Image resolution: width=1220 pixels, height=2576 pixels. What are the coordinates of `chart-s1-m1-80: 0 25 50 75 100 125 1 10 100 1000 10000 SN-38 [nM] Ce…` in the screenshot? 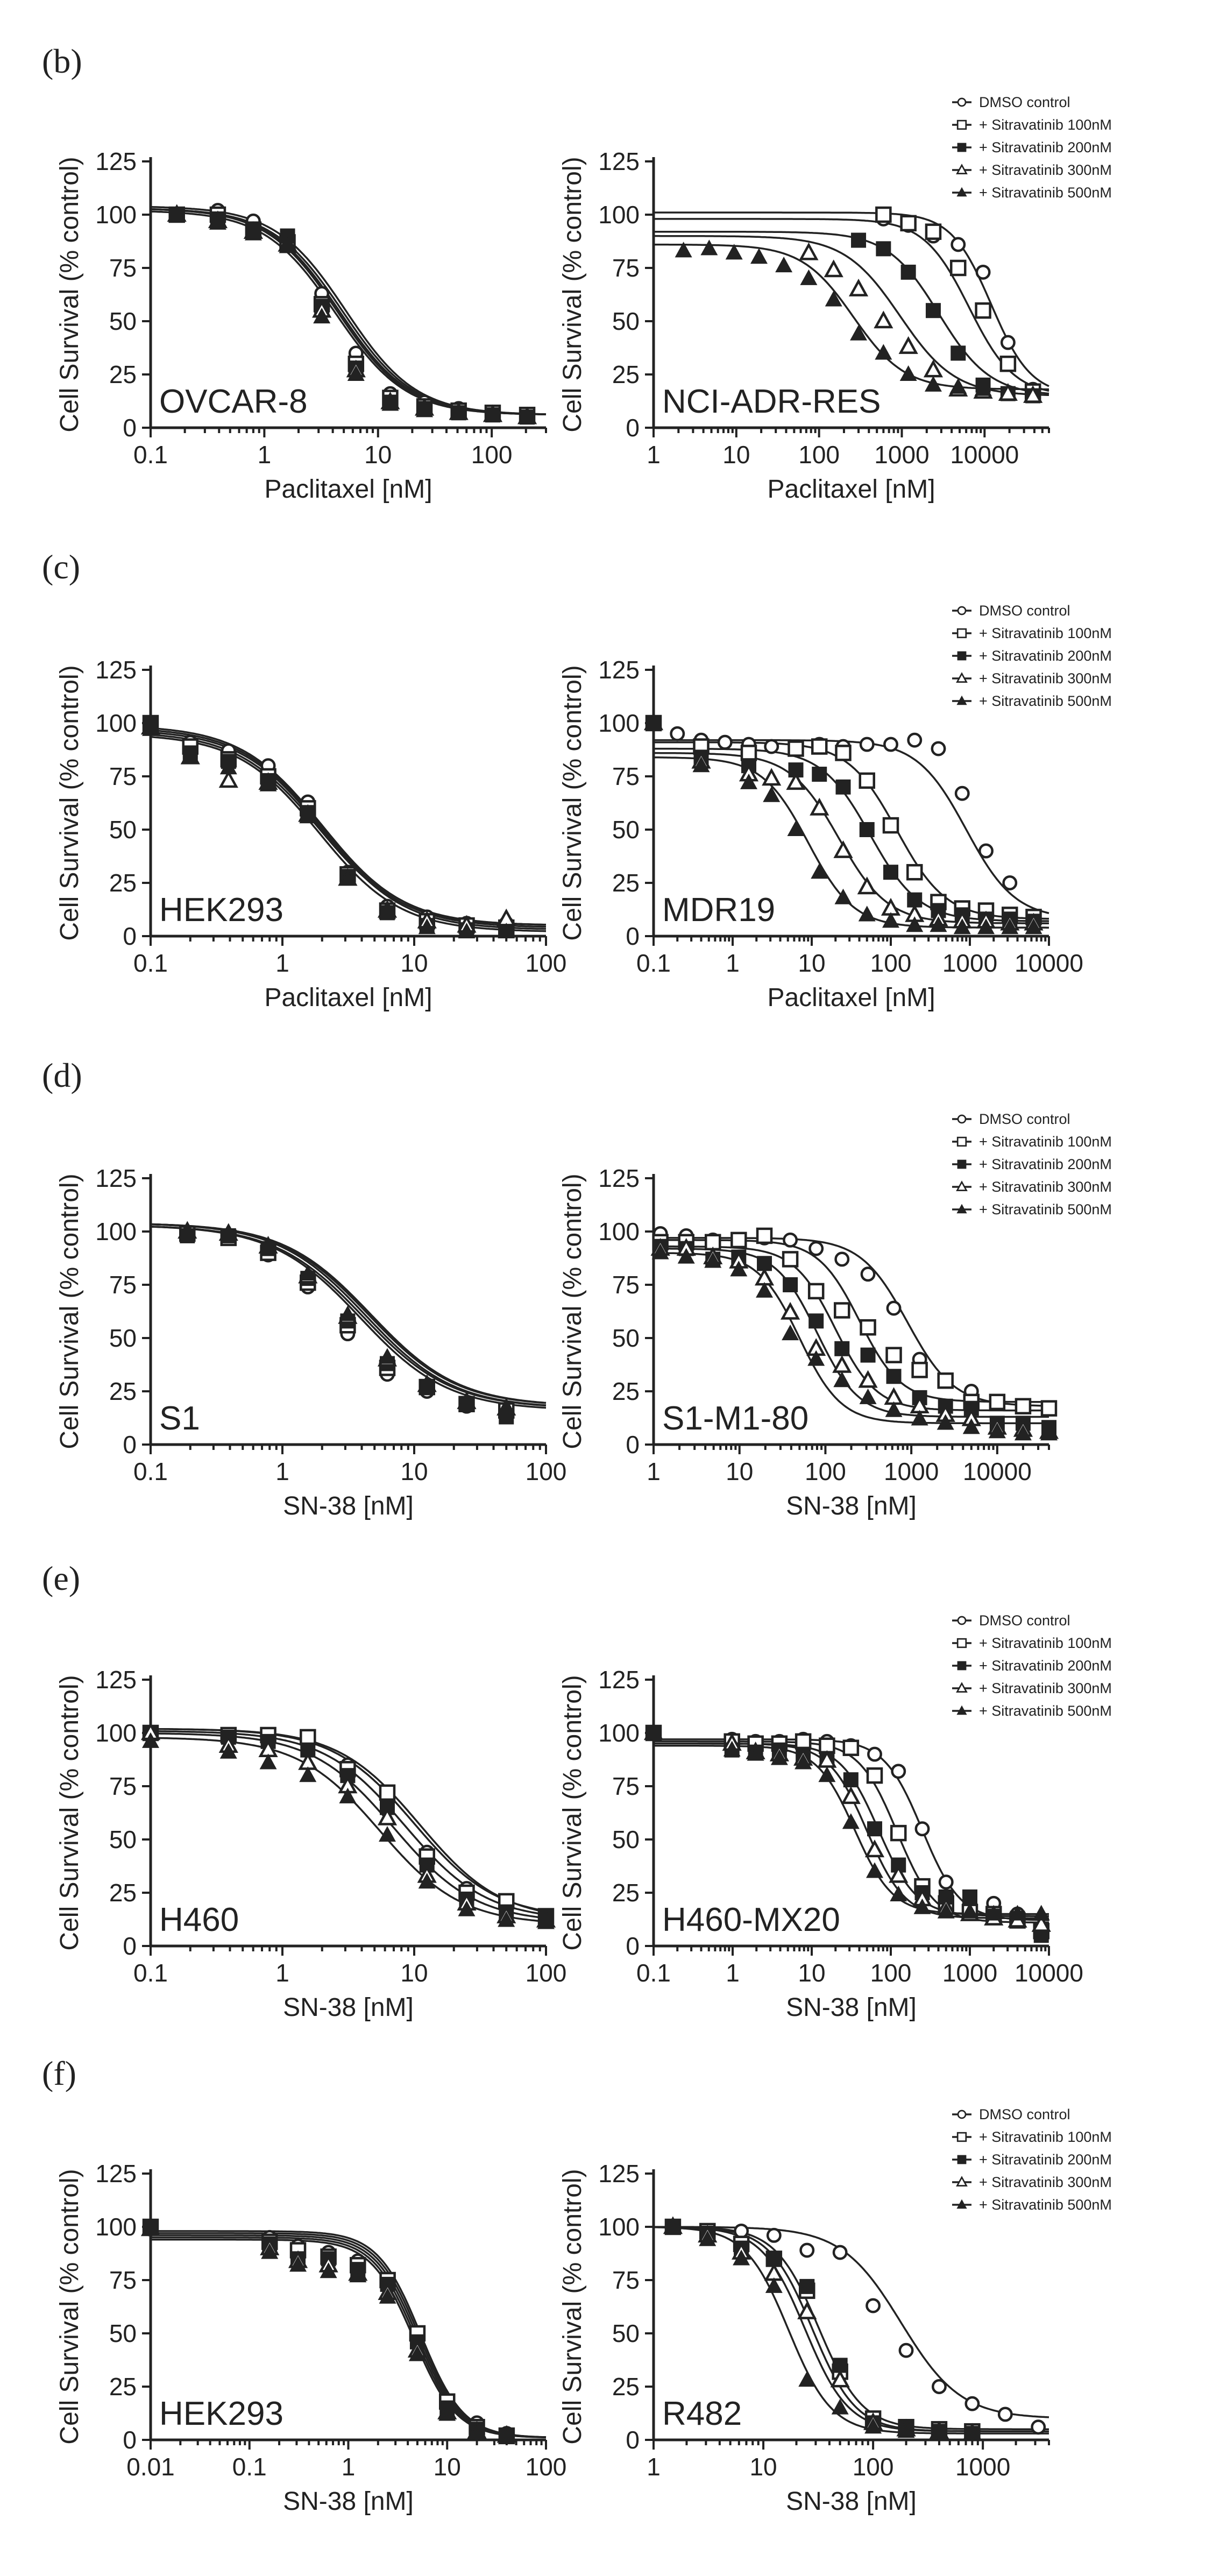 It's located at (835, 1315).